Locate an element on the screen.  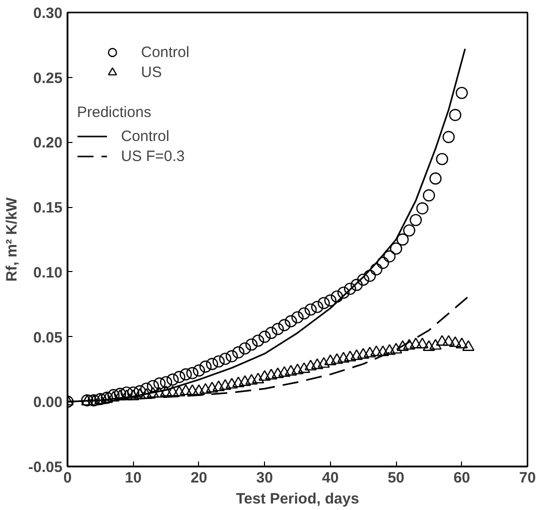
legend-title: Predictions is located at coordinates (114, 112).